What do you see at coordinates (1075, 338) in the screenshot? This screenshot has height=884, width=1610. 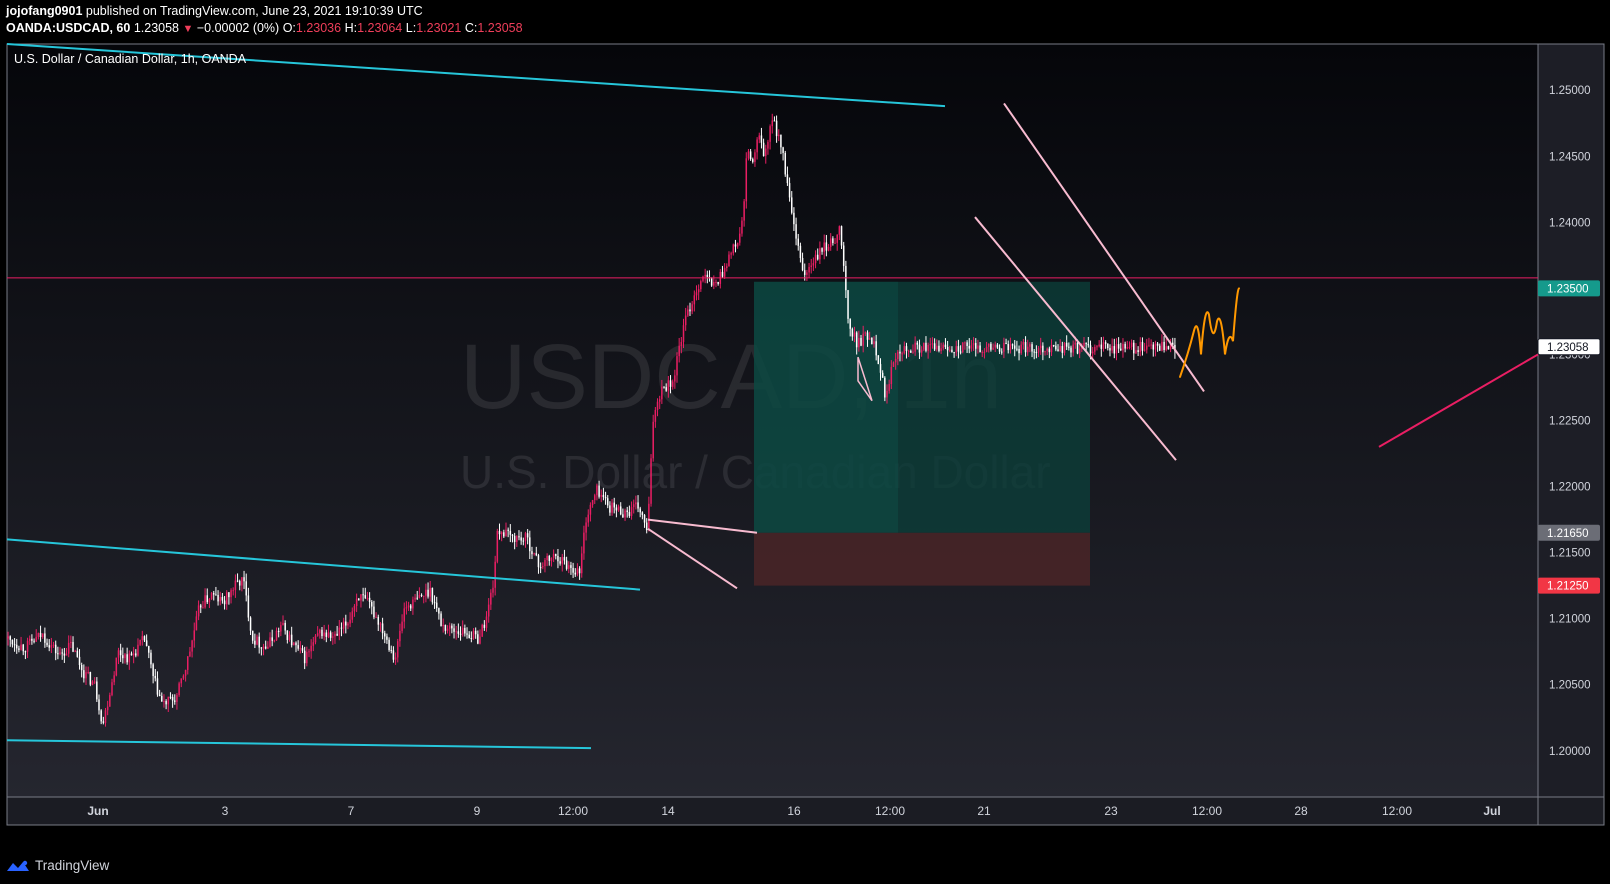 I see `channel-lower-line` at bounding box center [1075, 338].